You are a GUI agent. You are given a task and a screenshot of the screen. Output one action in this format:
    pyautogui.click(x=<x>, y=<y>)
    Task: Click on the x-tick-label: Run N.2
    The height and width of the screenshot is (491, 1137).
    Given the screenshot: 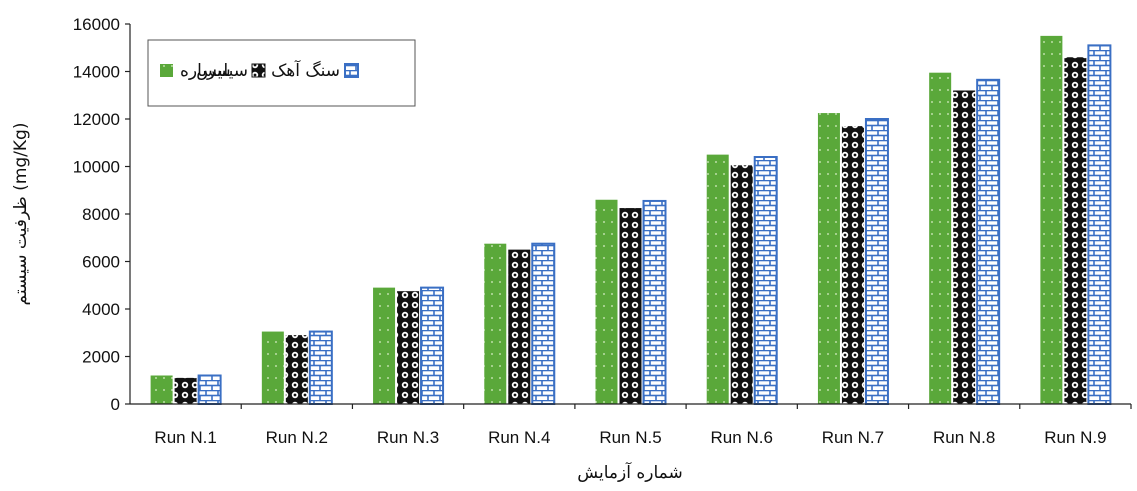 What is the action you would take?
    pyautogui.click(x=297, y=437)
    